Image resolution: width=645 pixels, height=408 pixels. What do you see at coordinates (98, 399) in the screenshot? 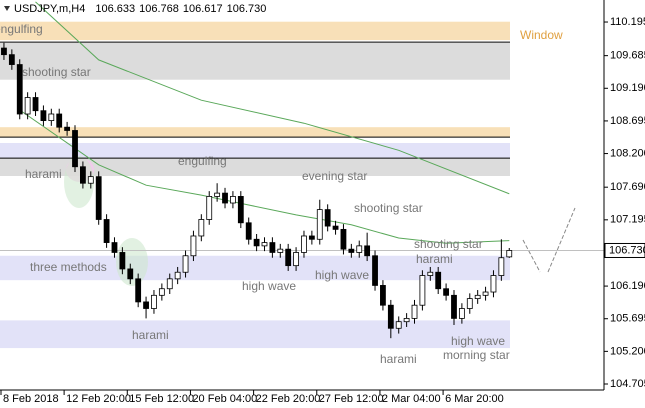
I see `x-tick-label: 12 Feb 20:00` at bounding box center [98, 399].